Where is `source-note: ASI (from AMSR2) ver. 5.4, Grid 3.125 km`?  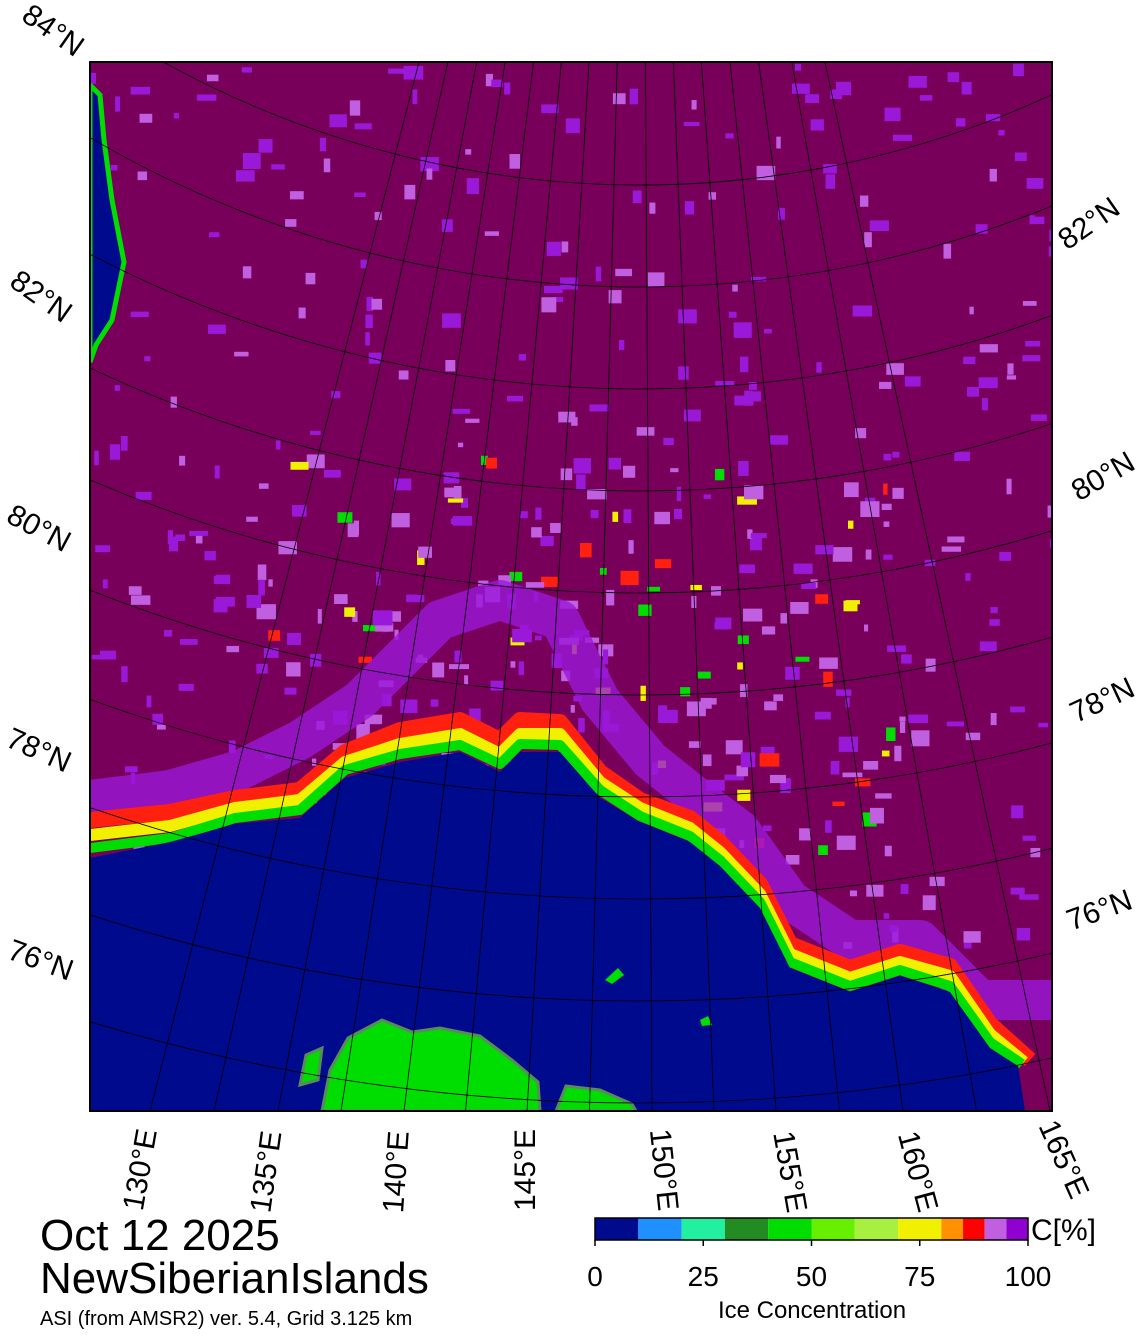
source-note: ASI (from AMSR2) ver. 5.4, Grid 3.125 km is located at coordinates (226, 1319).